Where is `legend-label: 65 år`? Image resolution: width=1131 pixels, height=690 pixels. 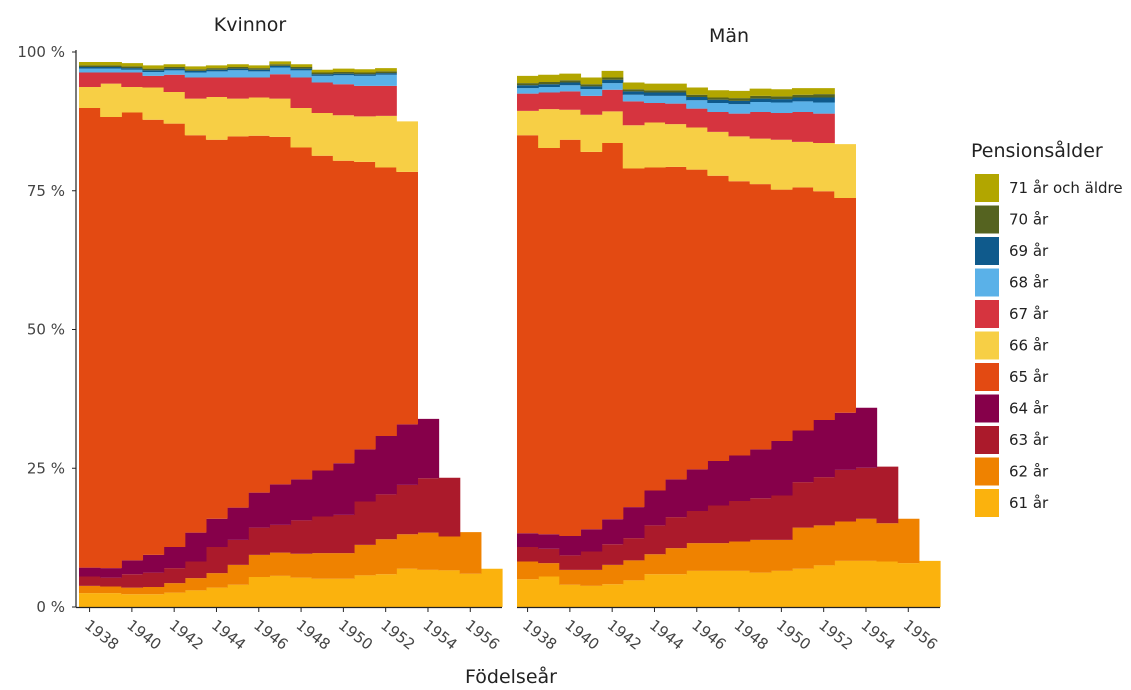 legend-label: 65 år is located at coordinates (1029, 377).